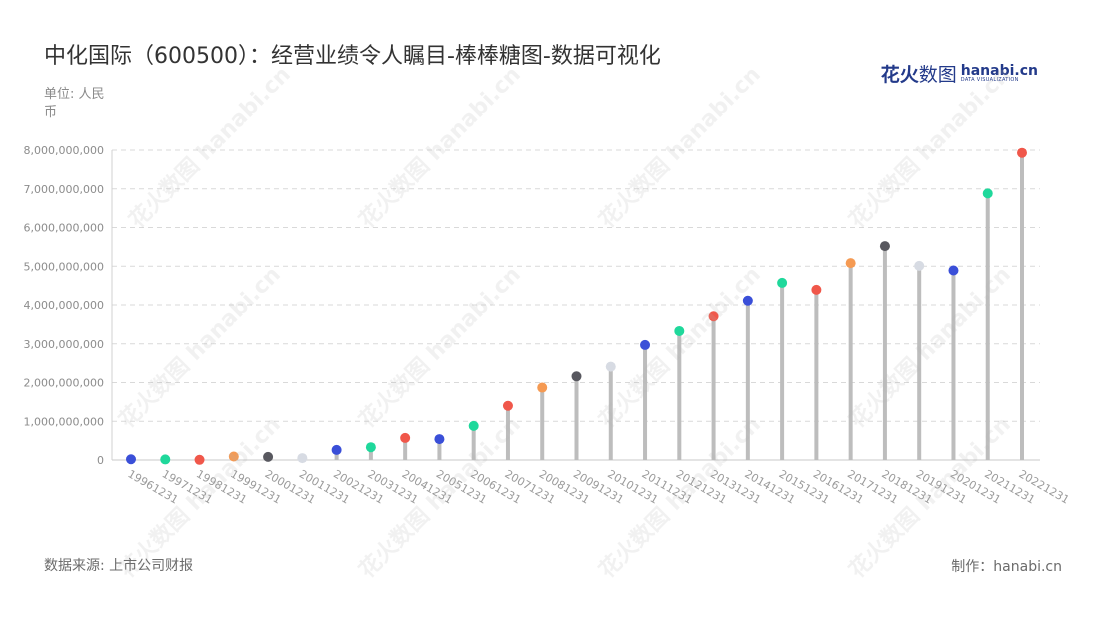  Describe the element at coordinates (64, 344) in the screenshot. I see `y-tick-label: 3,000,000,000` at that location.